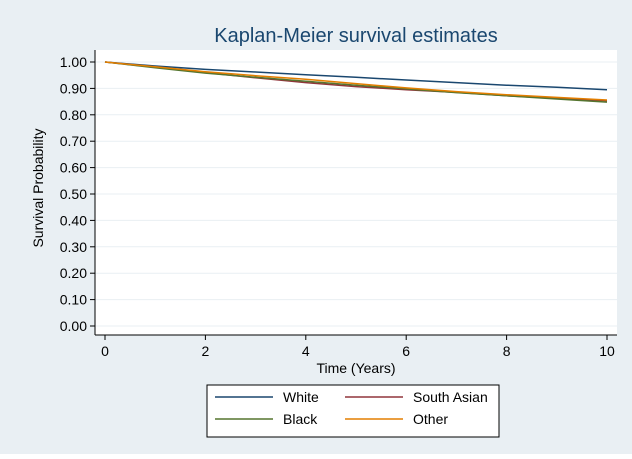 Image resolution: width=632 pixels, height=459 pixels. I want to click on y-tick-label: 0.80, so click(73, 115).